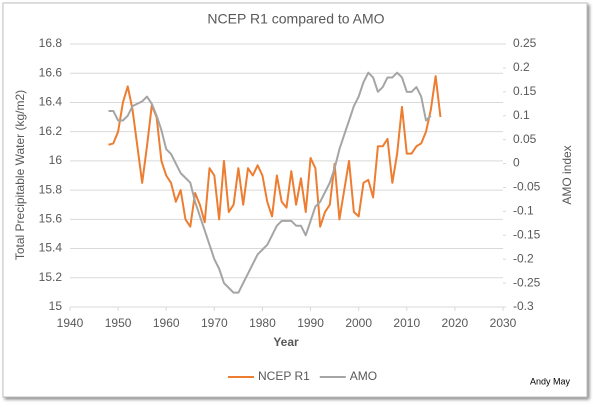  I want to click on y2-tick-label: 0.25, so click(525, 43).